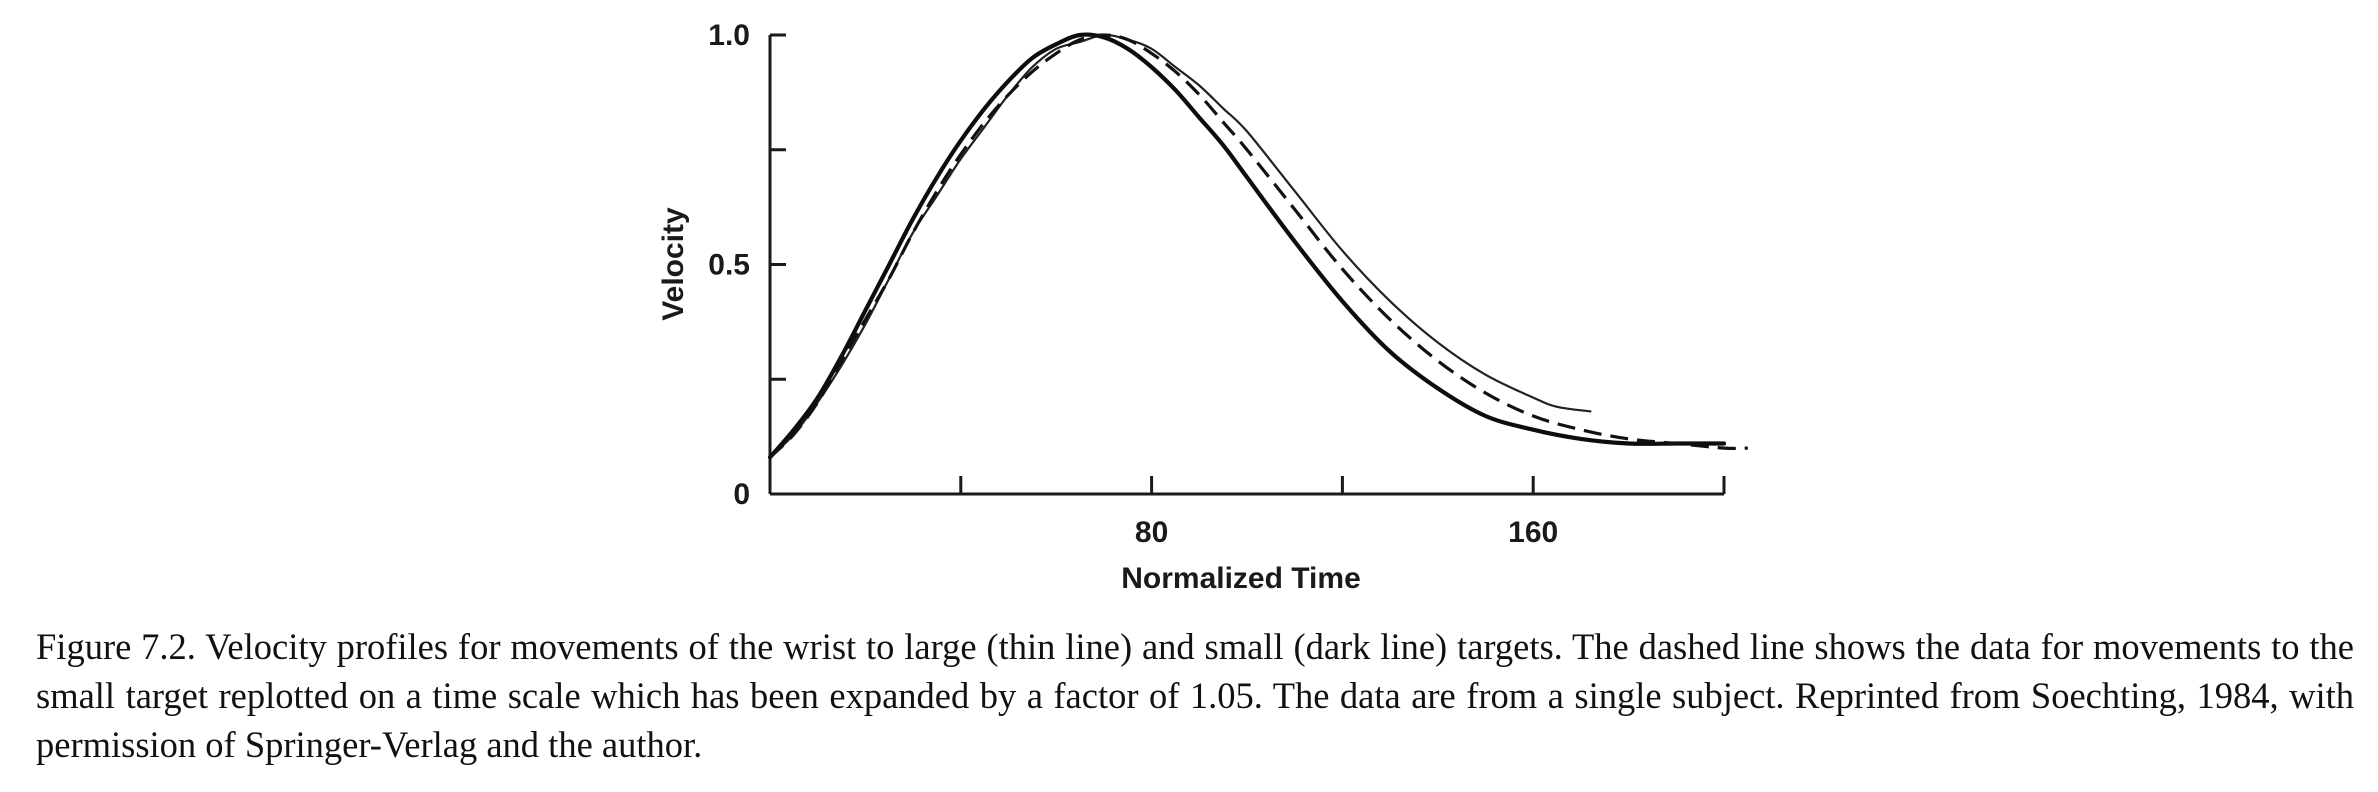  Describe the element at coordinates (1533, 532) in the screenshot. I see `x-tick-label: 160` at that location.